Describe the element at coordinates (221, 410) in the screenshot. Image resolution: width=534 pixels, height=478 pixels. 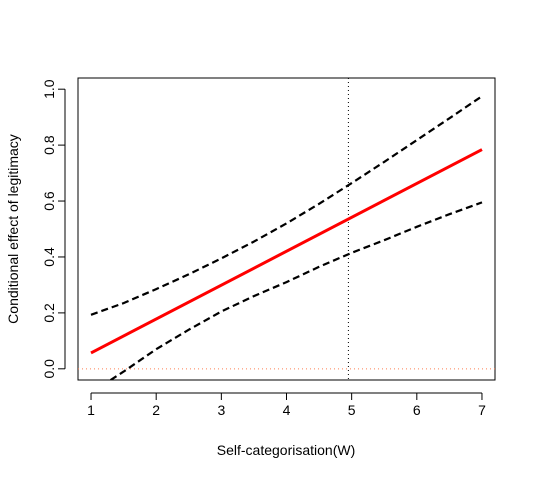
I see `x-tick-label: 3` at that location.